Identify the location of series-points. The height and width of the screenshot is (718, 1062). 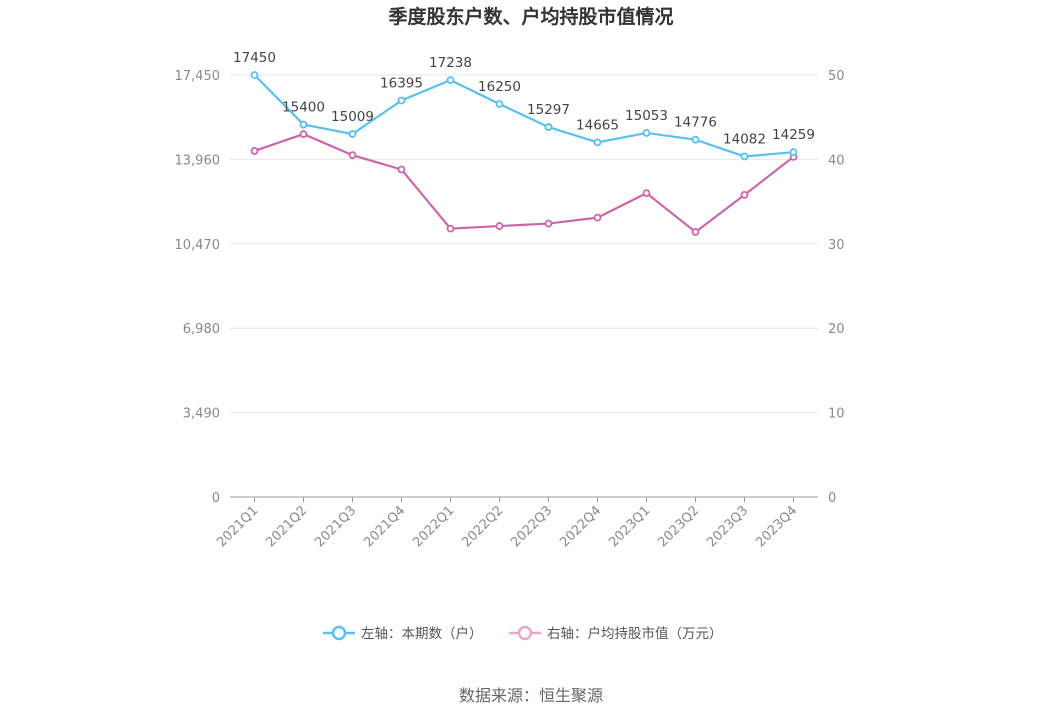
(524, 153).